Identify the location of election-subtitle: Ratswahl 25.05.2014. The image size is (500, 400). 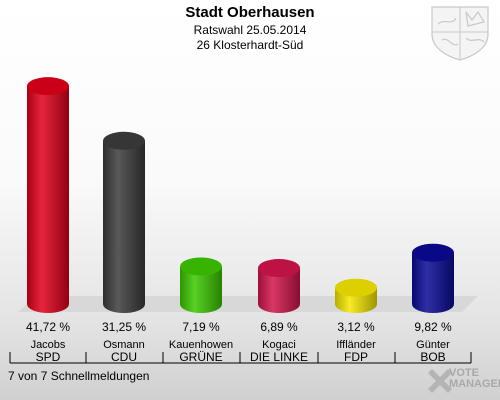
(250, 30).